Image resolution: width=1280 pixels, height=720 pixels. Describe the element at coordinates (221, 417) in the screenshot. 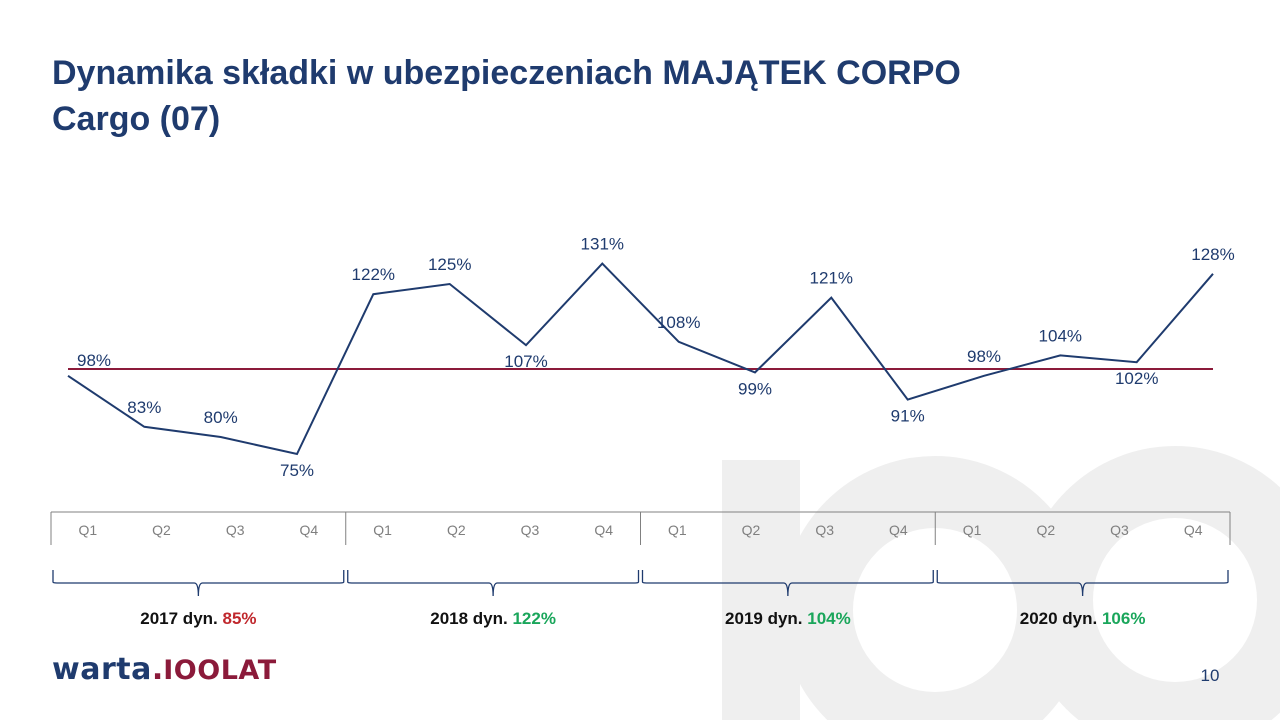

I see `data-label-3: 80%` at that location.